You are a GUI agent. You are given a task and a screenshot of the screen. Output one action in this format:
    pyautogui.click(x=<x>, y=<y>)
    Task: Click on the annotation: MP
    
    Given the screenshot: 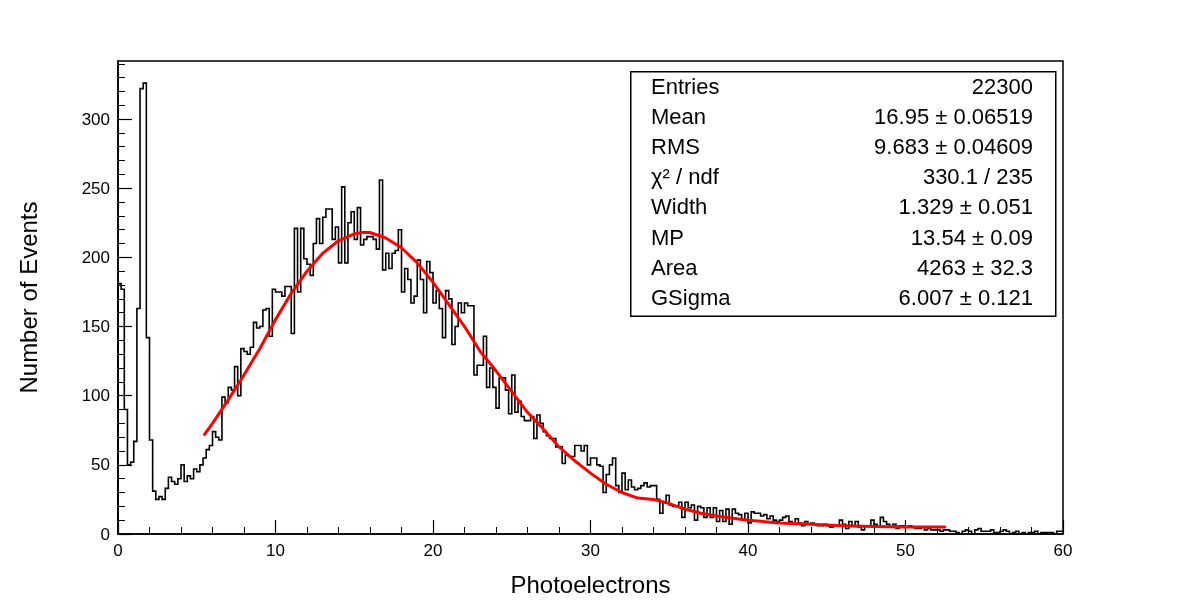 What is the action you would take?
    pyautogui.click(x=667, y=237)
    